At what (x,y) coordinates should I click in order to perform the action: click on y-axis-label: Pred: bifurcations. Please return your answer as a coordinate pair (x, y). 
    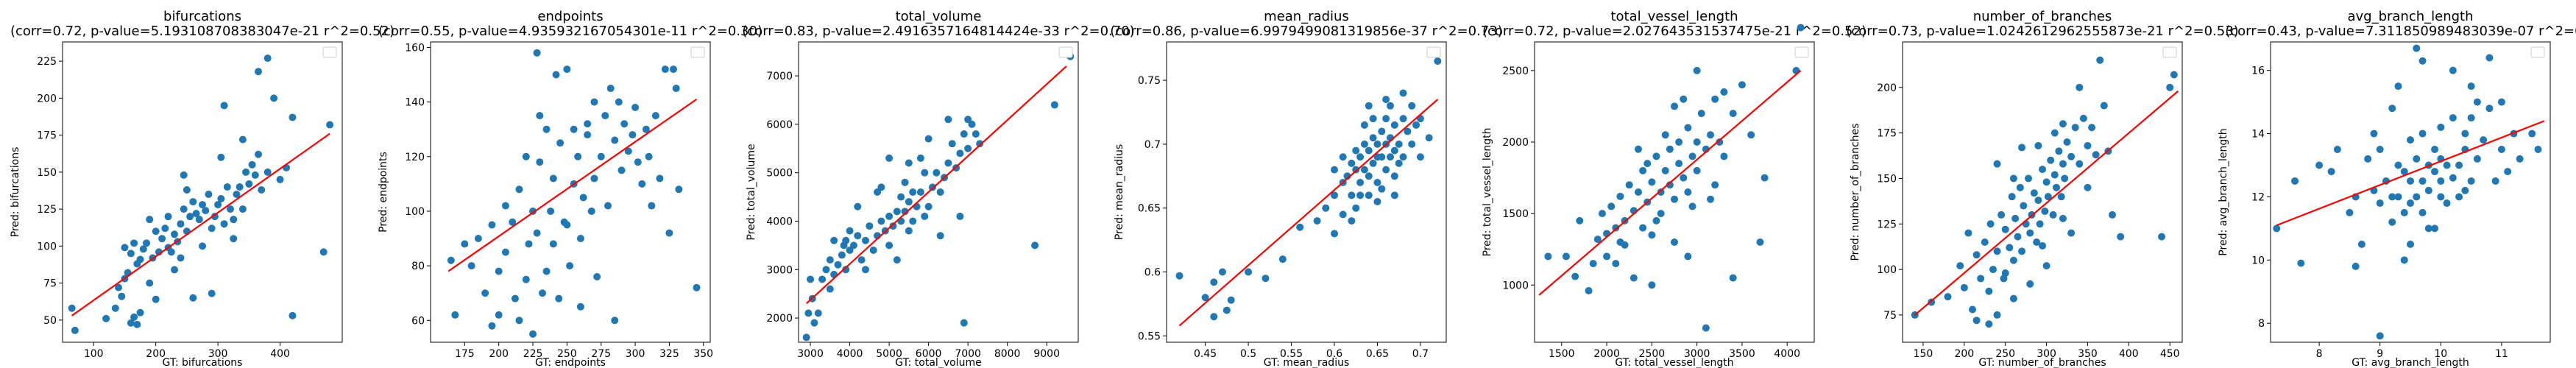
    Looking at the image, I should click on (15, 192).